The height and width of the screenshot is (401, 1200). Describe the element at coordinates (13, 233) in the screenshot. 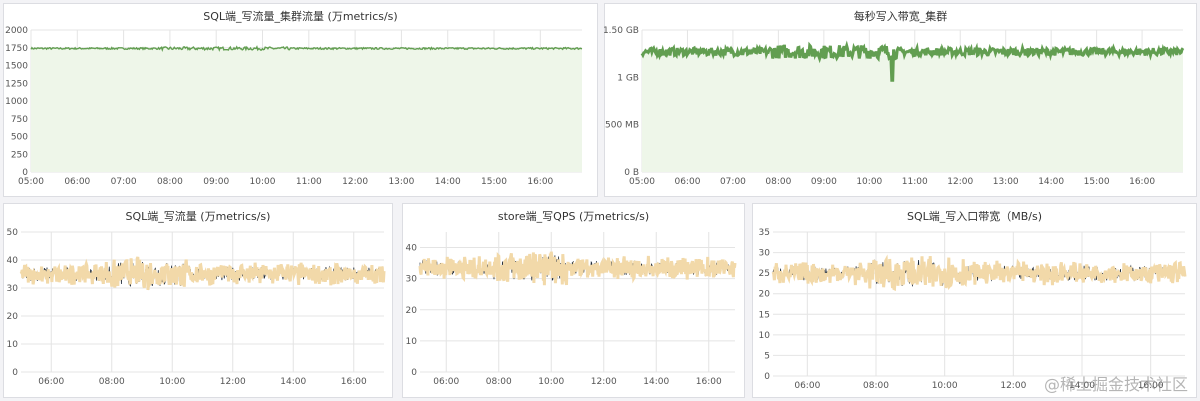

I see `y-tick-label: 50` at that location.